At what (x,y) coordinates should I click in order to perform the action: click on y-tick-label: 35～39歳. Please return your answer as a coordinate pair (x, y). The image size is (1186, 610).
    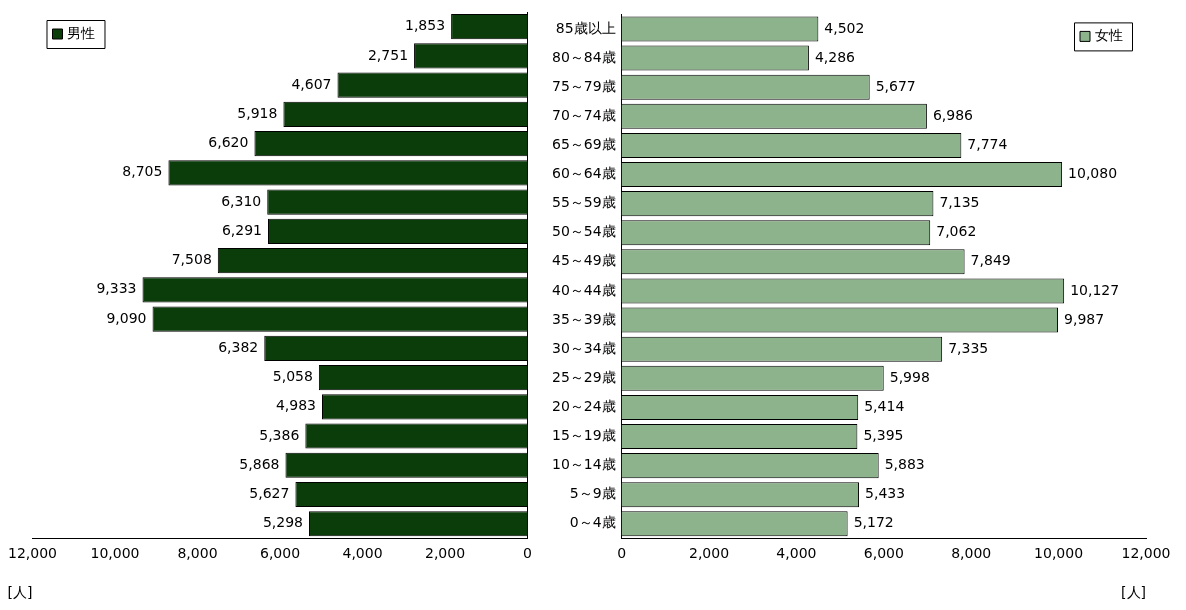
    Looking at the image, I should click on (583, 318).